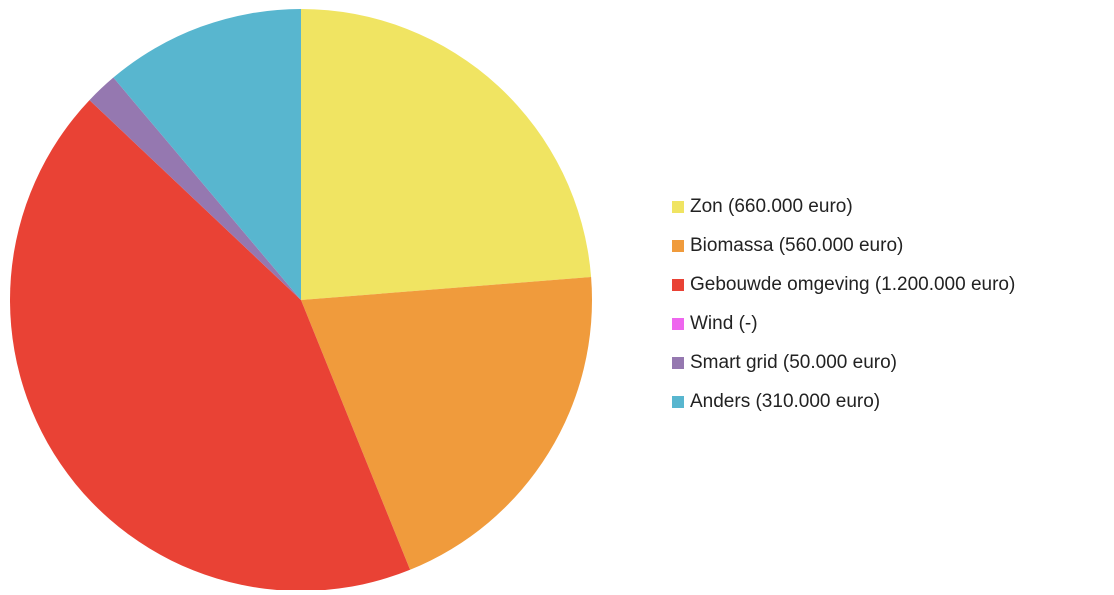 Image resolution: width=1114 pixels, height=595 pixels. Describe the element at coordinates (724, 323) in the screenshot. I see `legend-label: Wind (-)` at that location.